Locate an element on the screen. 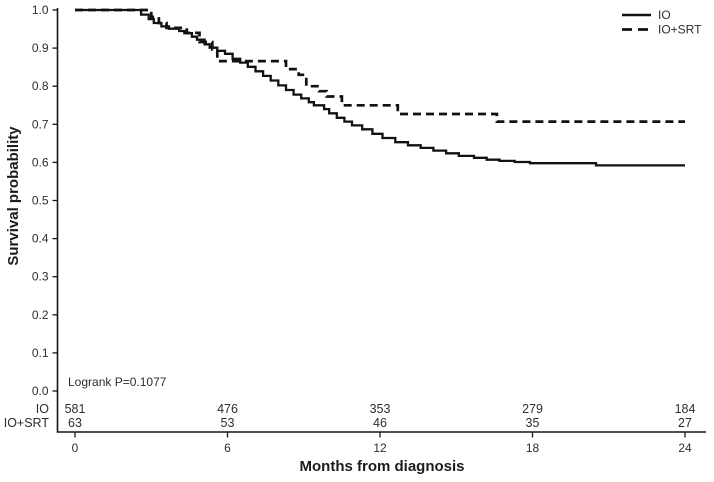  x-axis-title: Months from diagnosis is located at coordinates (382, 466).